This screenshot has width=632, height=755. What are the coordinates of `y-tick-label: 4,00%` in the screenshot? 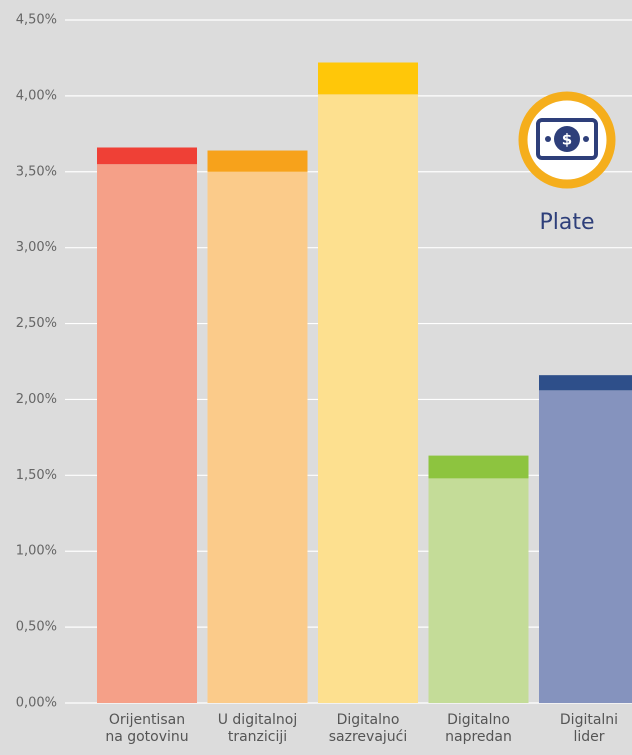 It's located at (36, 95).